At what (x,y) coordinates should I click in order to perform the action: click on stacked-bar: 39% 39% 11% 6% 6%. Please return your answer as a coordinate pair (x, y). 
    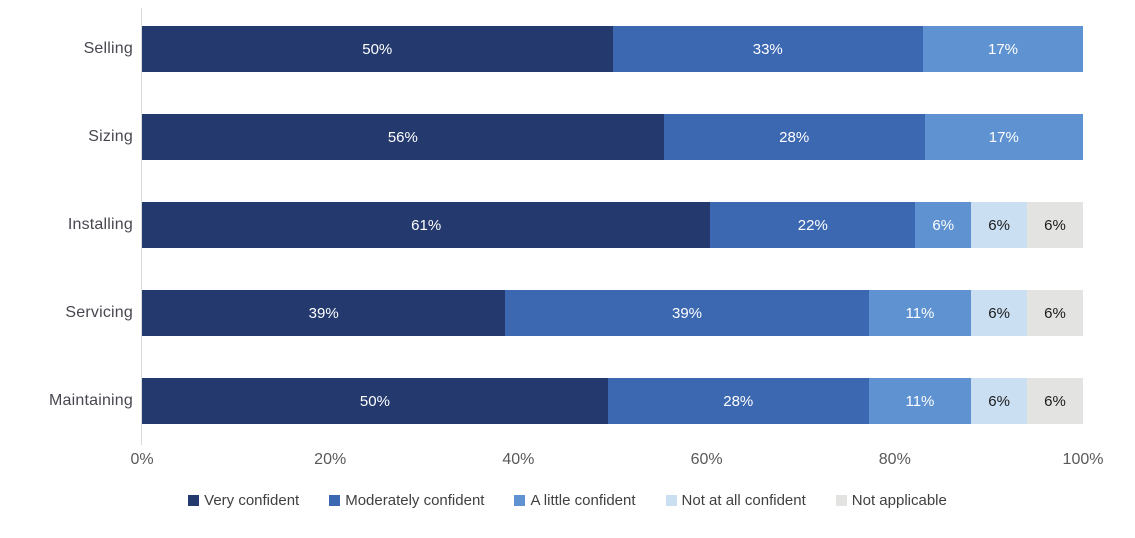
    Looking at the image, I should click on (612, 313).